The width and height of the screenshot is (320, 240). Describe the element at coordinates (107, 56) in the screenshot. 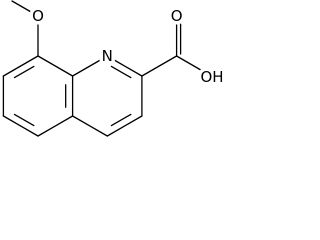

I see `ring-nitrogen: N` at that location.